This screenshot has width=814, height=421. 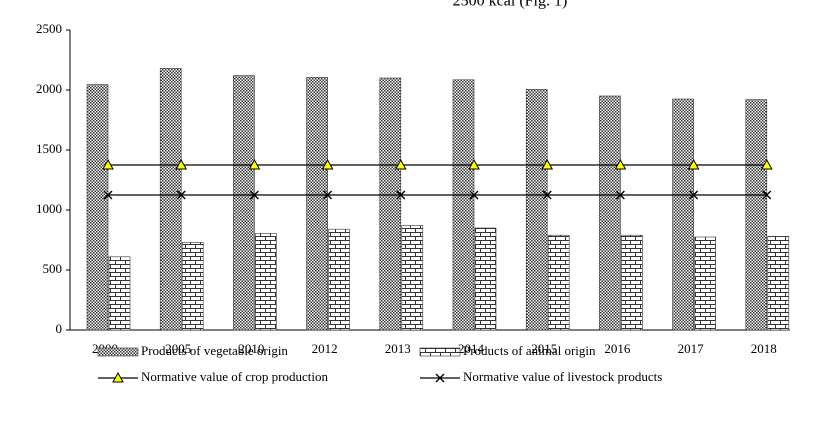 What do you see at coordinates (49, 208) in the screenshot?
I see `y-tick-label: 1000` at bounding box center [49, 208].